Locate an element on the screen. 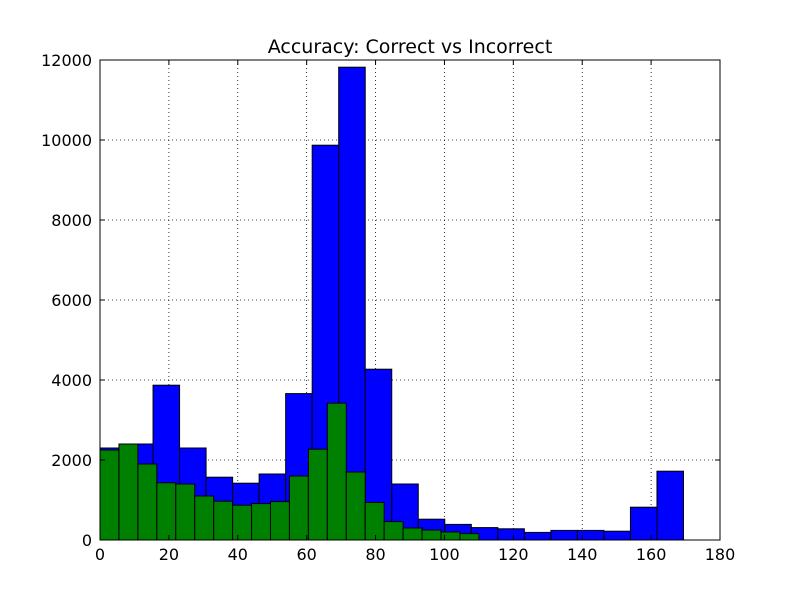 The width and height of the screenshot is (800, 600). x-tick-label: 40 is located at coordinates (238, 554).